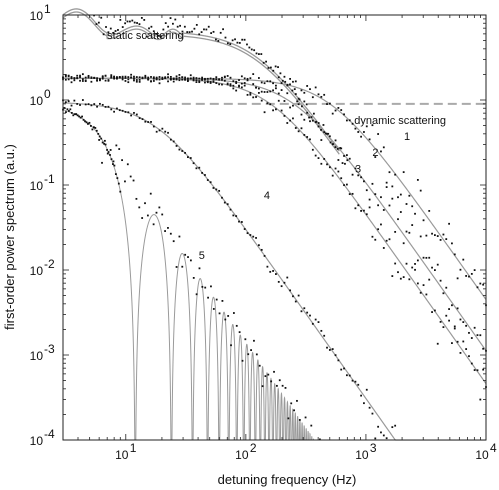  Describe the element at coordinates (133, 448) in the screenshot. I see `x-tick-exponent: 1` at that location.